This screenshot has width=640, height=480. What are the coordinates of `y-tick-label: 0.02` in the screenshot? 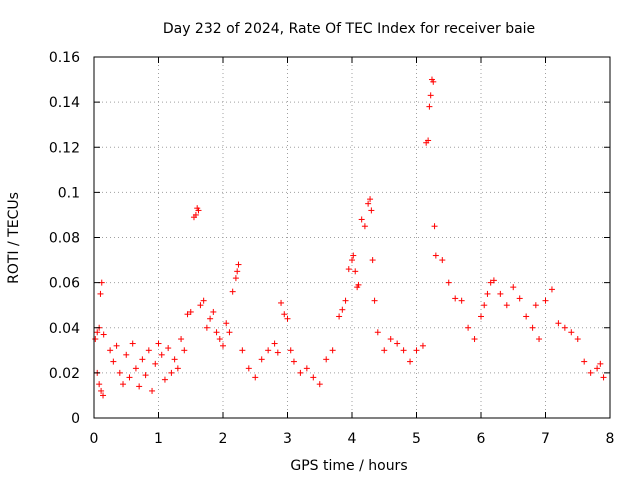 It's located at (64, 374).